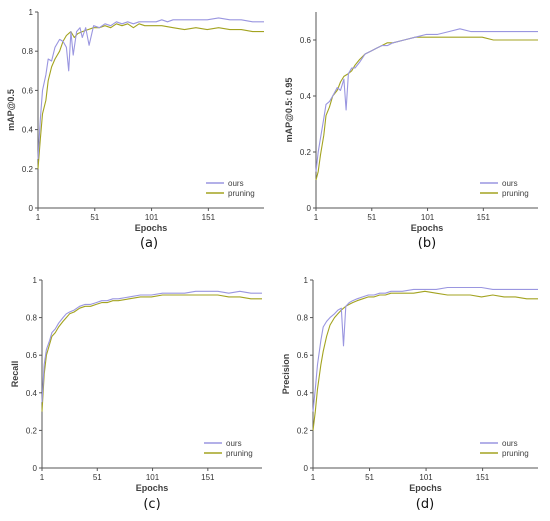 The width and height of the screenshot is (550, 521). Describe the element at coordinates (151, 504) in the screenshot. I see `panel-caption: (c)` at that location.